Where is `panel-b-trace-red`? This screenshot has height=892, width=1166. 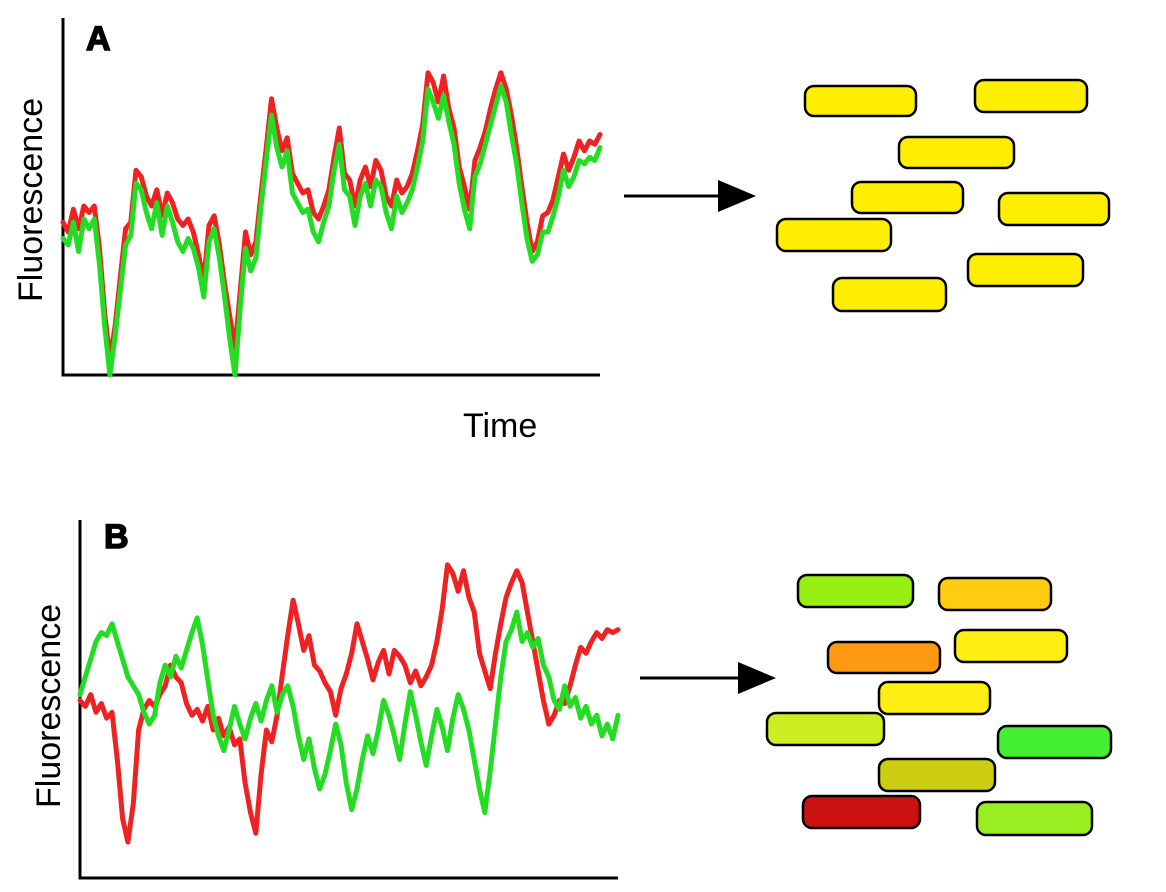 panel-b-trace-red is located at coordinates (349, 703).